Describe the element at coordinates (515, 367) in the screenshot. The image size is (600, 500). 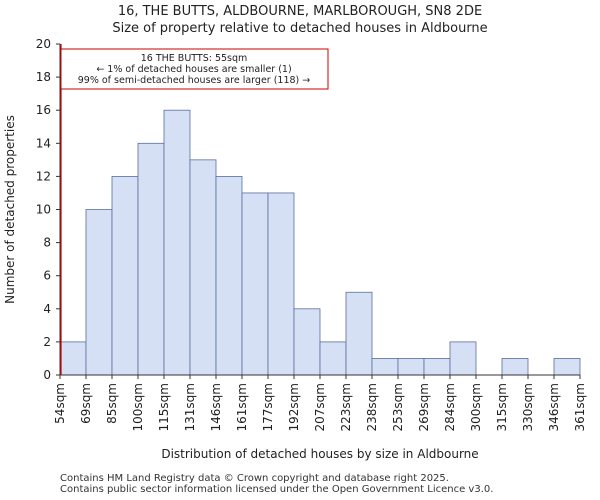
I see `bar-315sqm` at that location.